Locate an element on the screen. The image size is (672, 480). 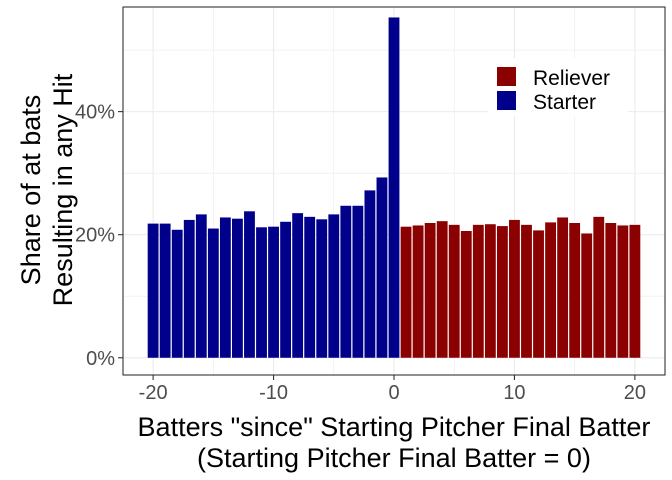
x-tick-label: -10 is located at coordinates (273, 393).